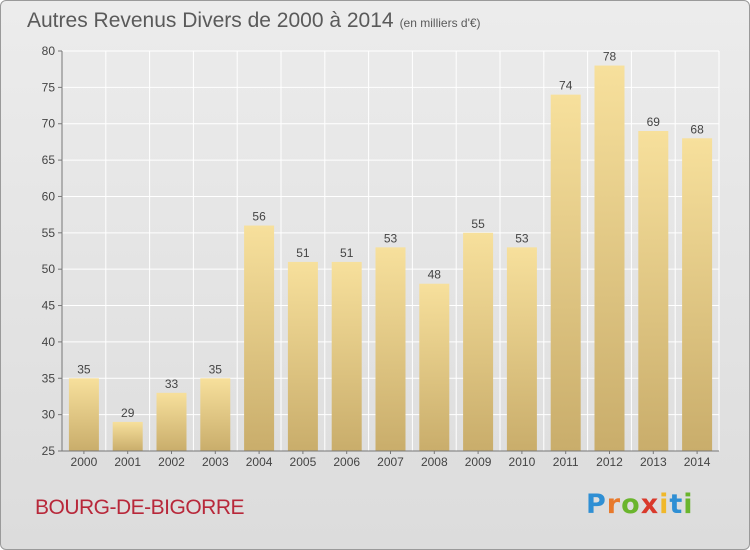  What do you see at coordinates (49, 415) in the screenshot?
I see `y-tick-label: 30` at bounding box center [49, 415].